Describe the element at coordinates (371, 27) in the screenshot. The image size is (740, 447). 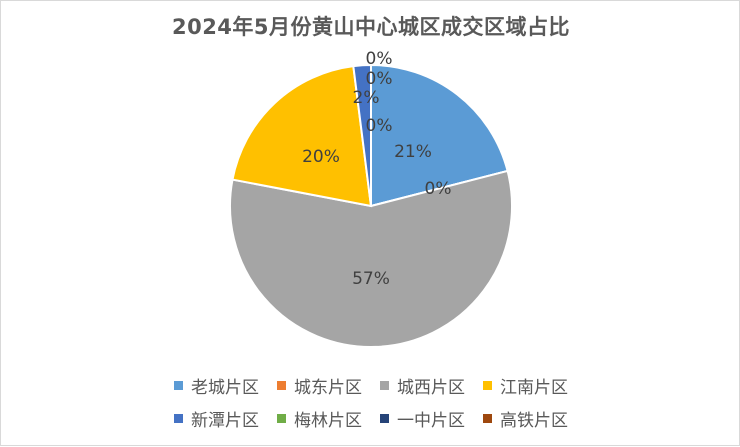
I see `chart-title: 2024年5月份黄山中心城区成交区域占比` at that location.